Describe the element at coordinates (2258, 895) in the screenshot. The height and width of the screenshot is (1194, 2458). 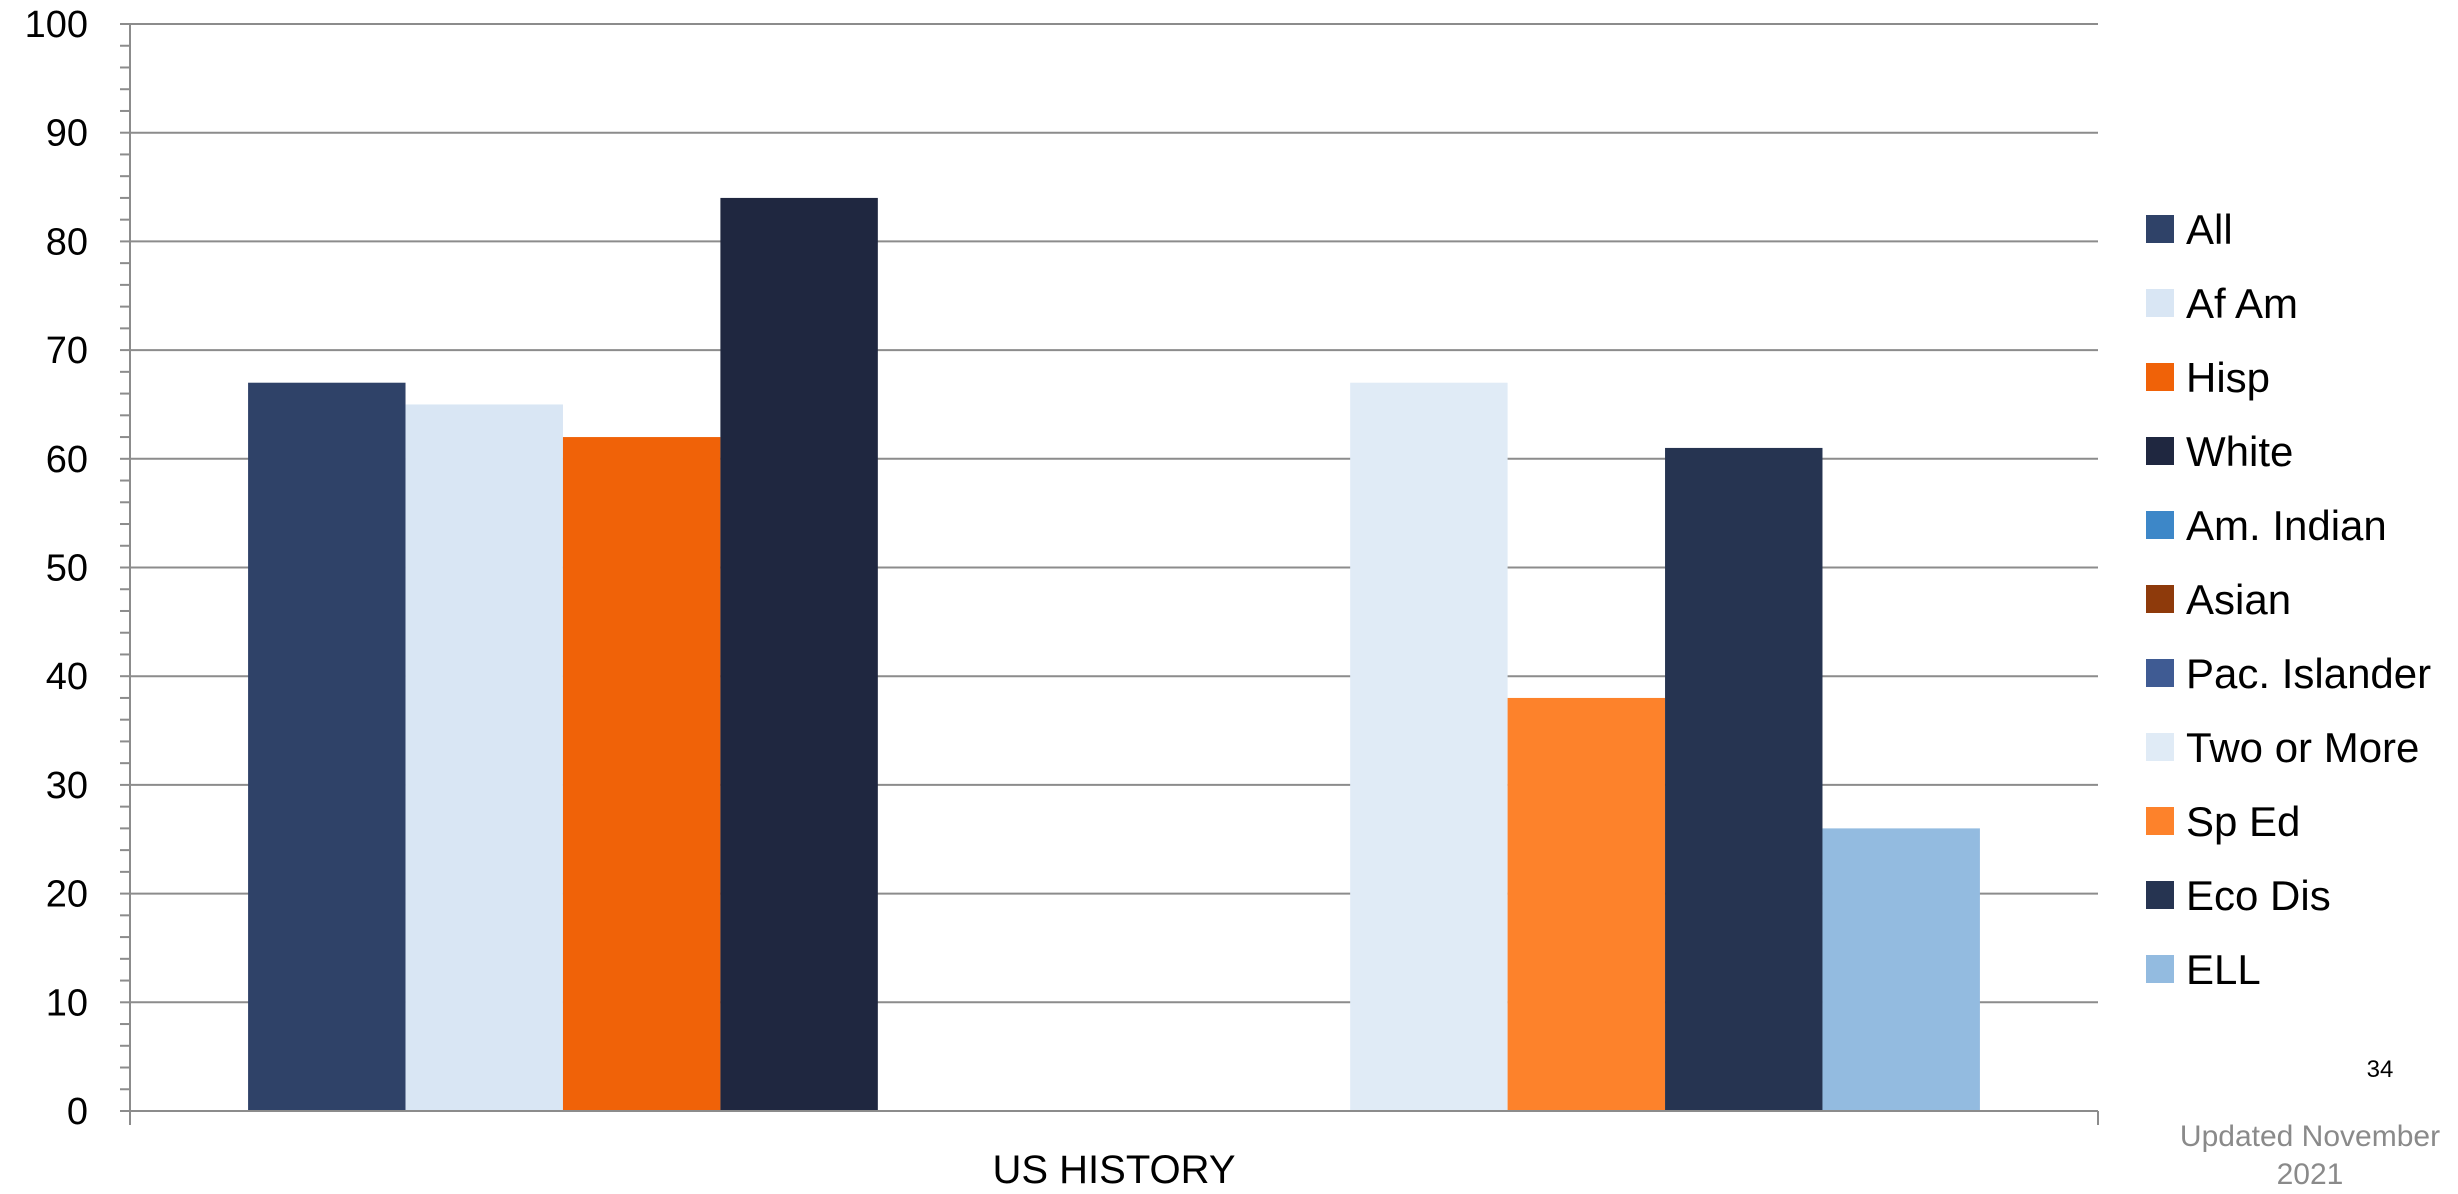
I see `legend-label: Eco Dis` at that location.